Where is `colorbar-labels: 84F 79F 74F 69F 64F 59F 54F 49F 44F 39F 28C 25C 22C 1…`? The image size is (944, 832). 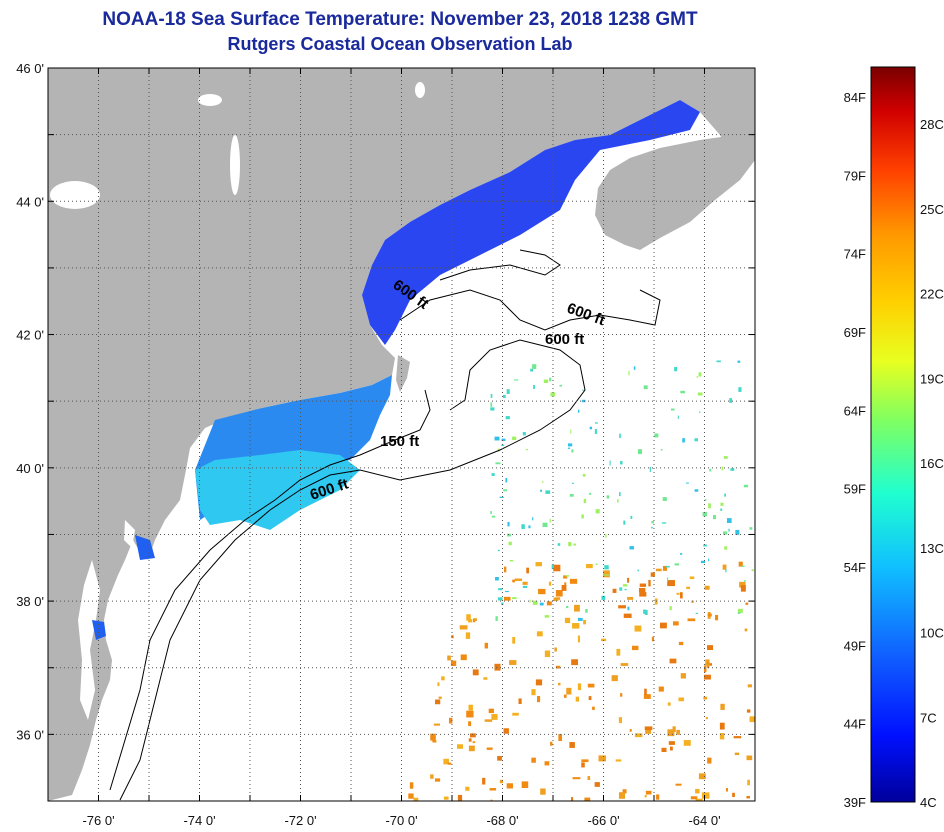 colorbar-labels: 84F 79F 74F 69F 64F 59F 54F 49F 44F 39F 28C 25C 22C 1… is located at coordinates (894, 450).